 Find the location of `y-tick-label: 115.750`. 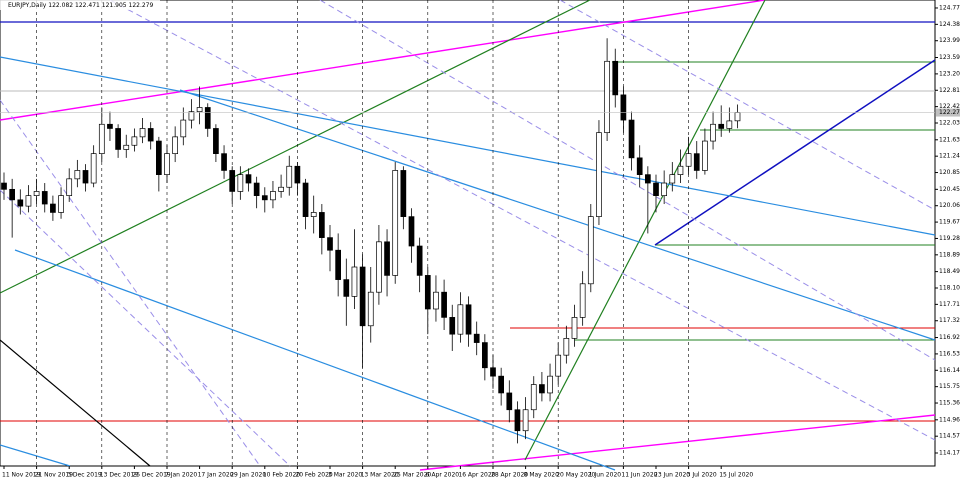

y-tick-label: 115.750 is located at coordinates (949, 386).